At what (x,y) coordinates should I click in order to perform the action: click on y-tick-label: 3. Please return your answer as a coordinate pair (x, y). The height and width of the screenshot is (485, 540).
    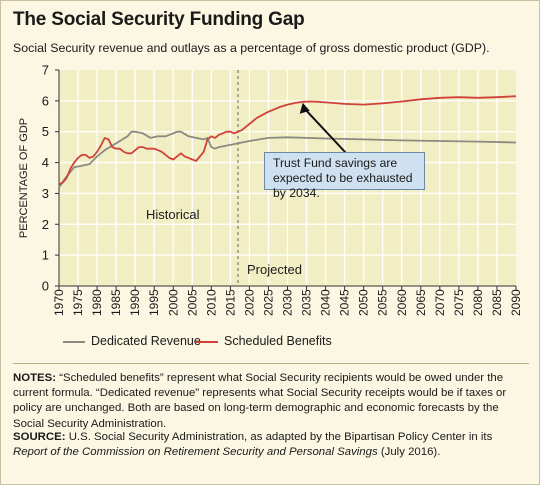
    Looking at the image, I should click on (45, 193).